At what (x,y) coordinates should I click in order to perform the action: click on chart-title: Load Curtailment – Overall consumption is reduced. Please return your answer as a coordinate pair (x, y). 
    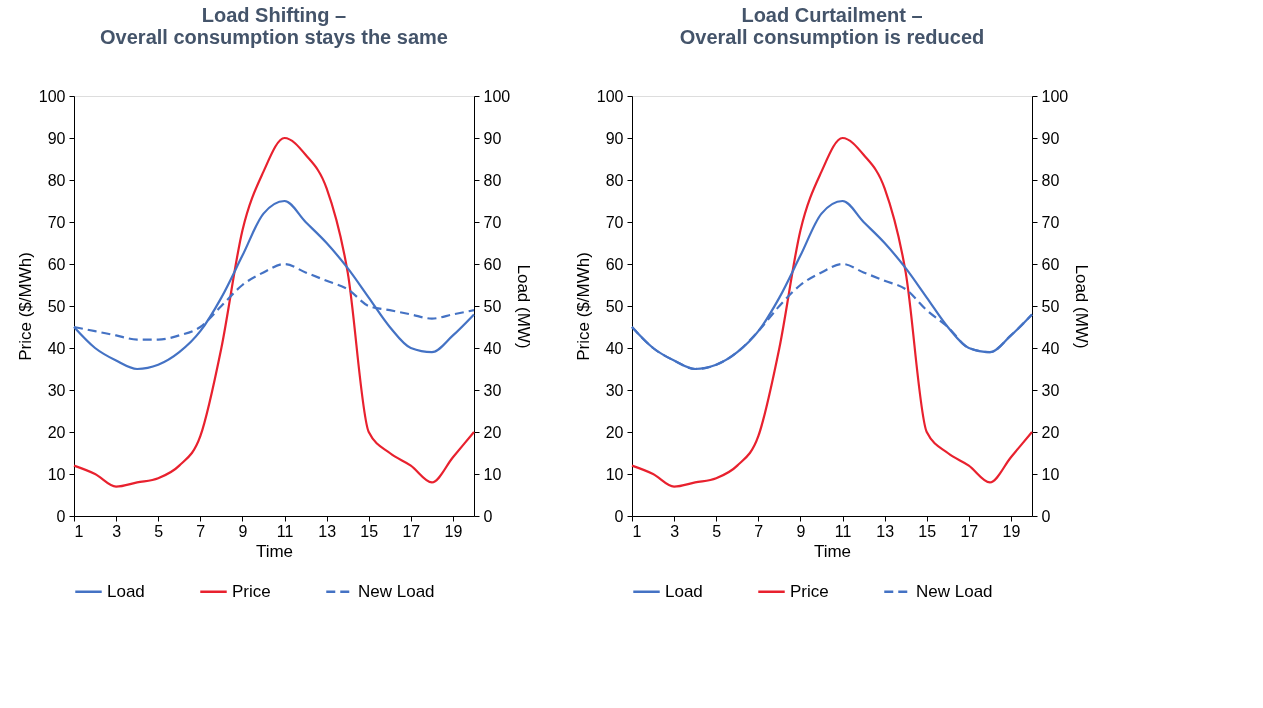
    Looking at the image, I should click on (832, 26).